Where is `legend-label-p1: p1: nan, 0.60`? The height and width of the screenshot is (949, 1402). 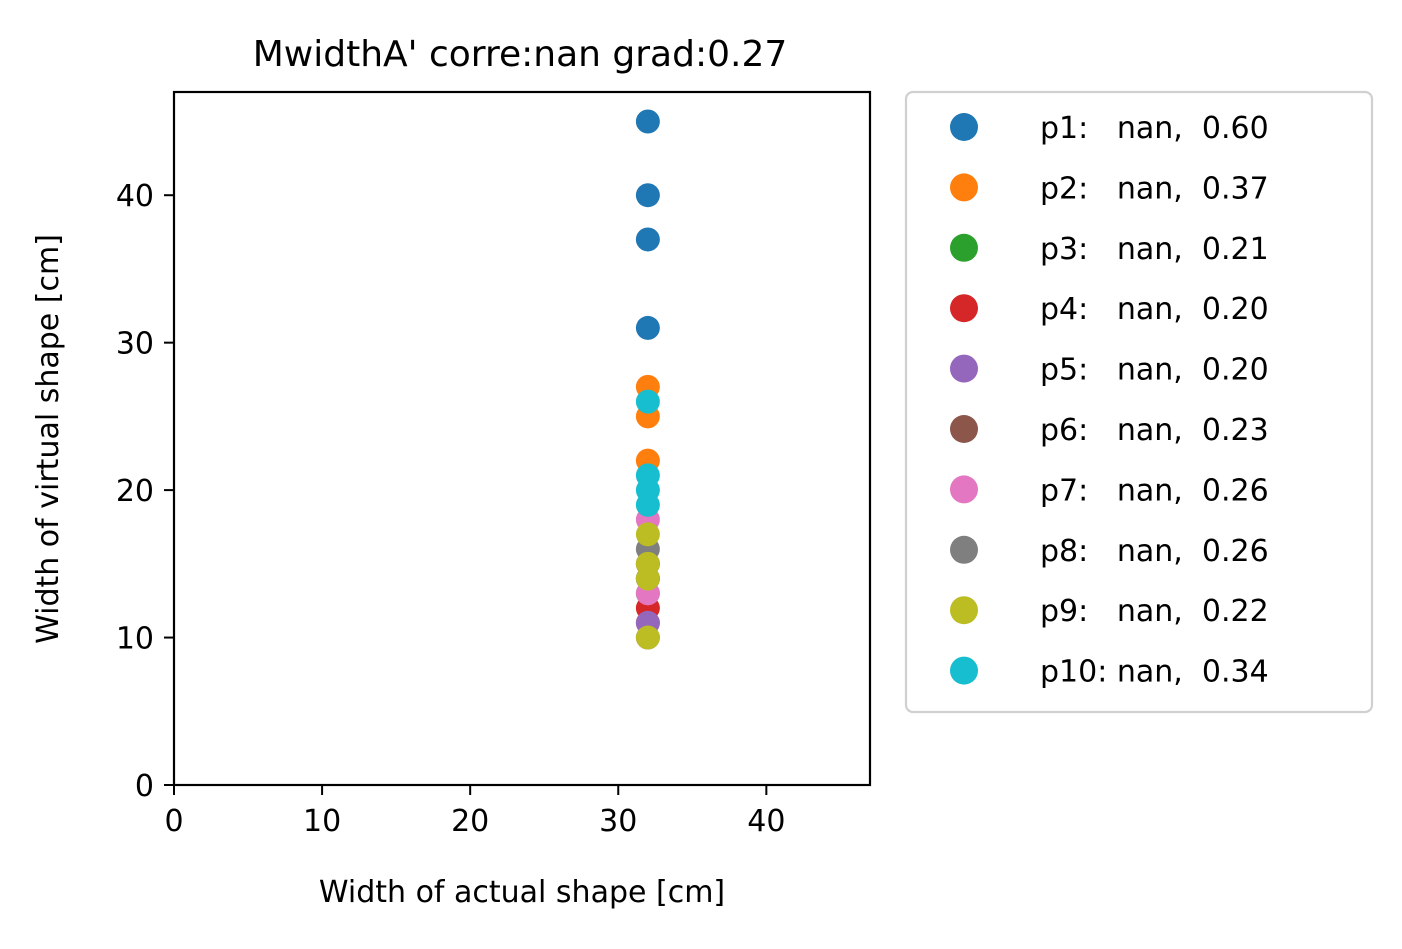 legend-label-p1: p1: nan, 0.60 is located at coordinates (1154, 128).